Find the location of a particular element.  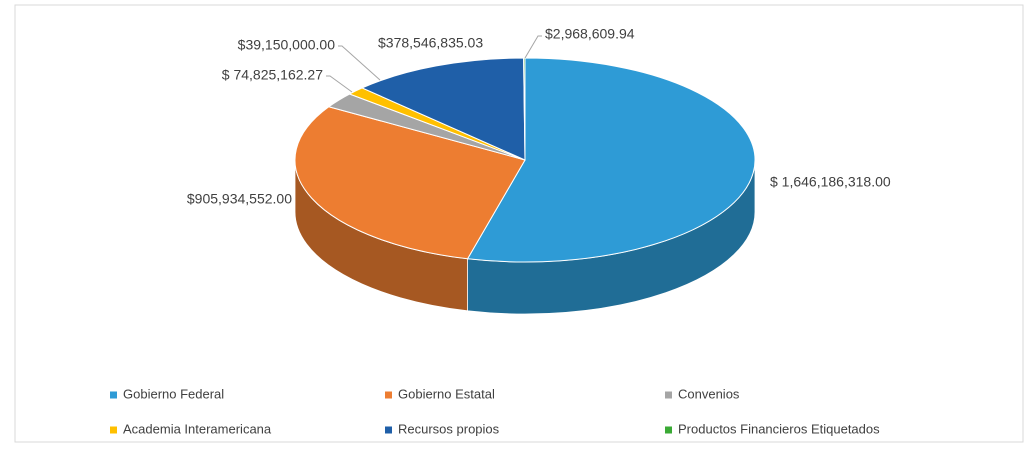

data-label: $ 1,646,186,318.00 is located at coordinates (830, 182).